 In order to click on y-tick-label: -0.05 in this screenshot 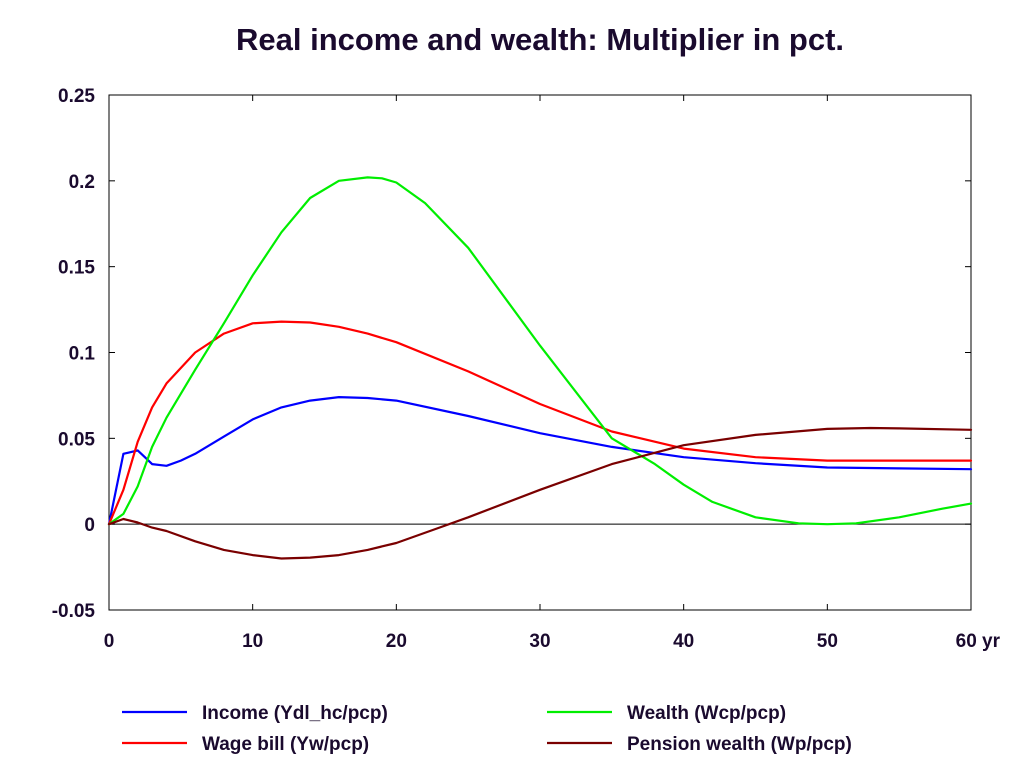, I will do `click(74, 611)`.